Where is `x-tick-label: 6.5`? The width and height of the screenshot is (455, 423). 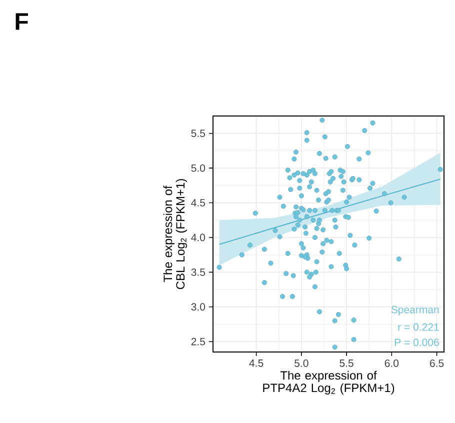 x-tick-label: 6.5 is located at coordinates (437, 363).